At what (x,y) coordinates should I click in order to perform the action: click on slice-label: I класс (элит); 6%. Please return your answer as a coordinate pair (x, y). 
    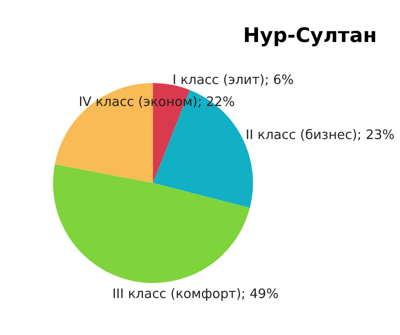
    Looking at the image, I should click on (233, 80).